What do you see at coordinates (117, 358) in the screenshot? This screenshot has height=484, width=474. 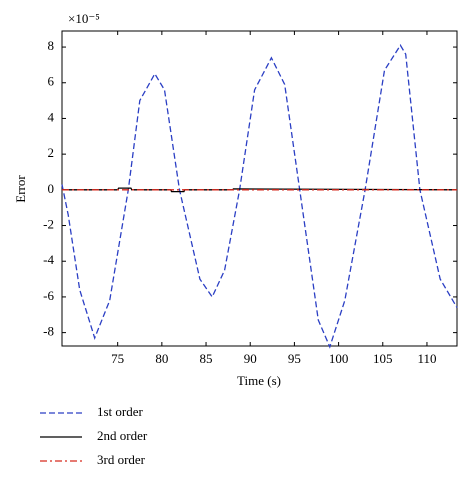 I see `x-tick-label: 75` at bounding box center [117, 358].